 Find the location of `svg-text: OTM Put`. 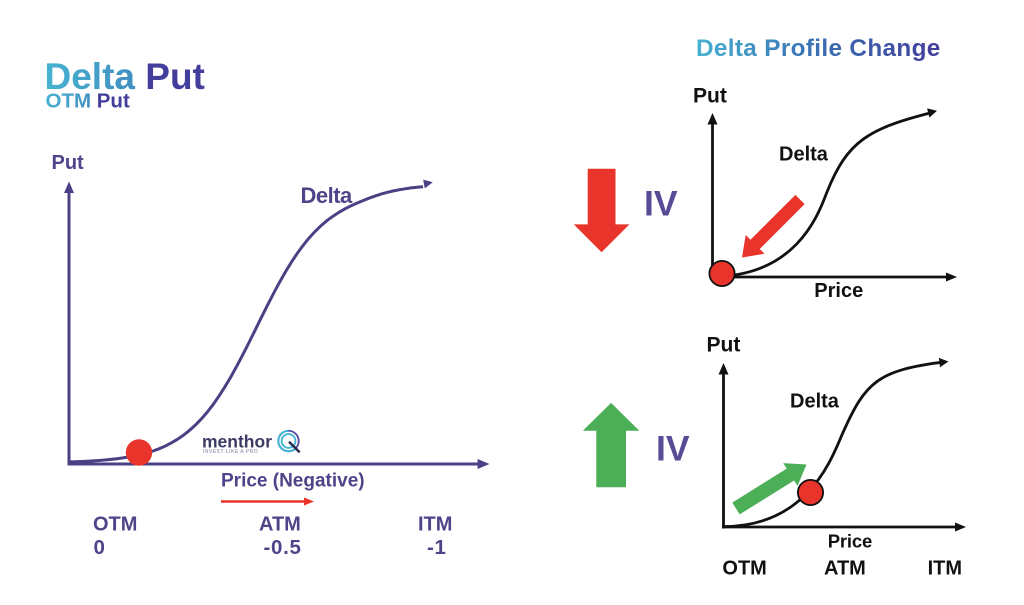

svg-text: OTM Put is located at coordinates (88, 100).